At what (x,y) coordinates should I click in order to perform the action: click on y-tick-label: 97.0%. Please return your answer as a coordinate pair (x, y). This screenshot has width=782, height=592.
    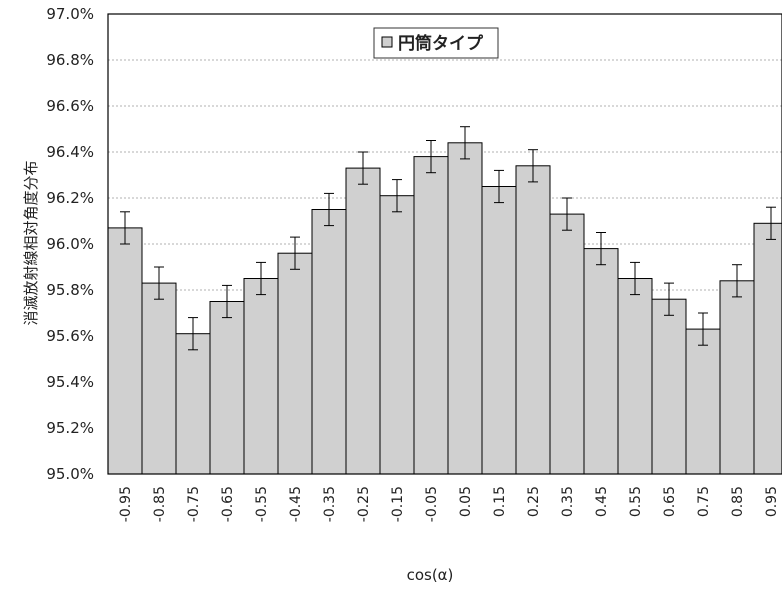
    Looking at the image, I should click on (70, 14).